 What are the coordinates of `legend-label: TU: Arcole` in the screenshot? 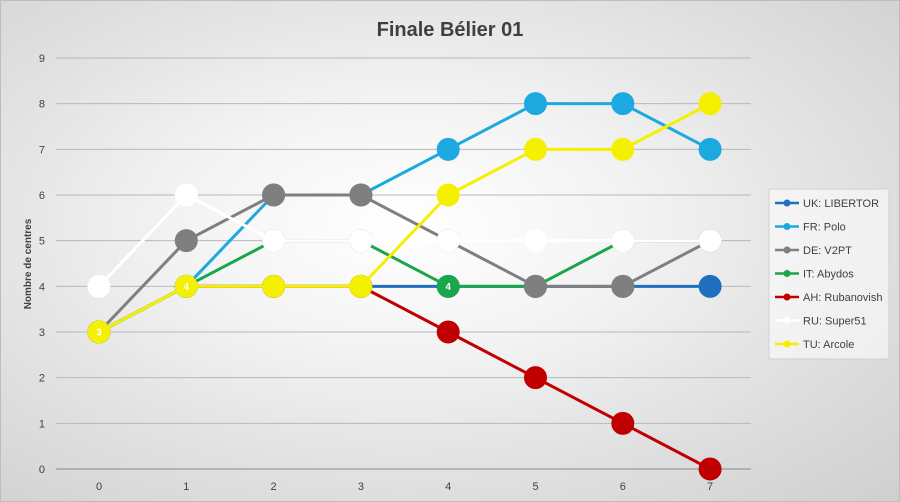 It's located at (828, 345).